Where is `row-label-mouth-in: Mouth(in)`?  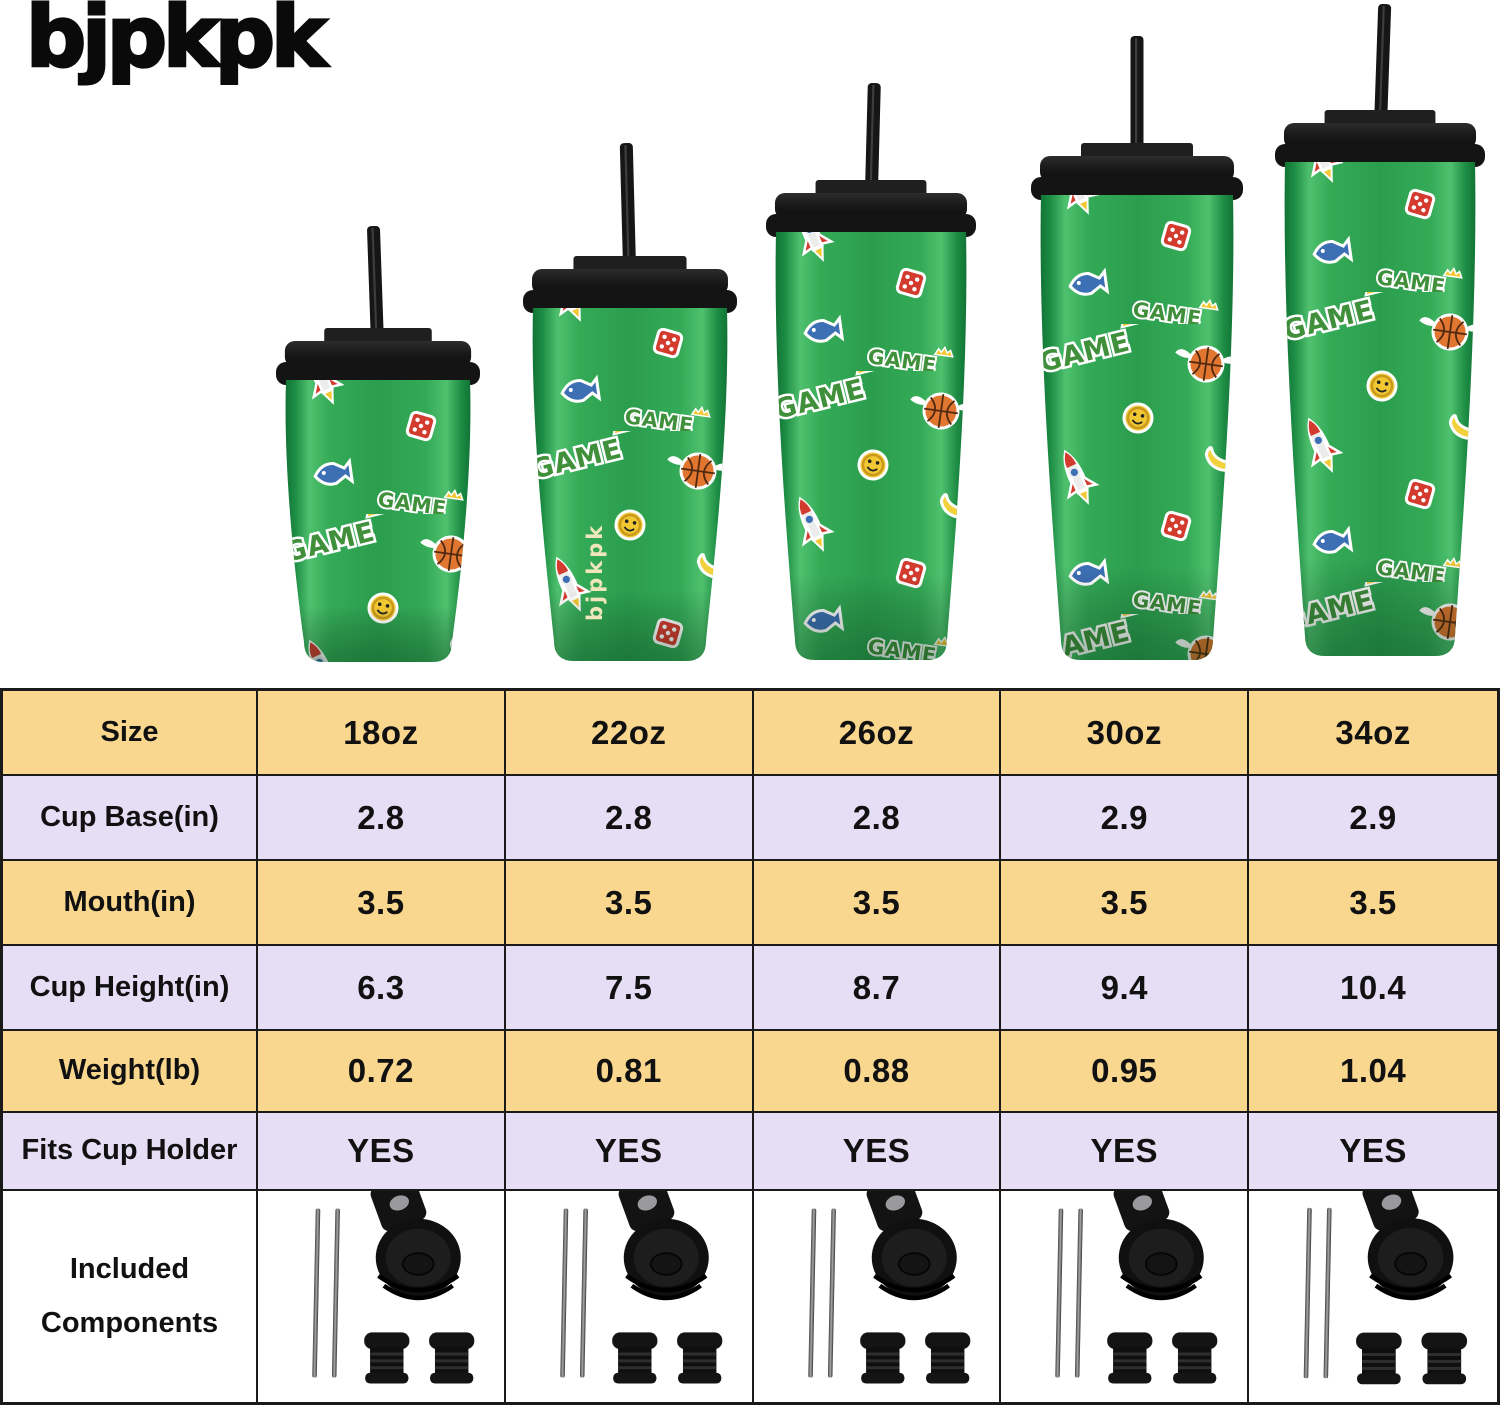
row-label-mouth-in: Mouth(in) is located at coordinates (130, 903).